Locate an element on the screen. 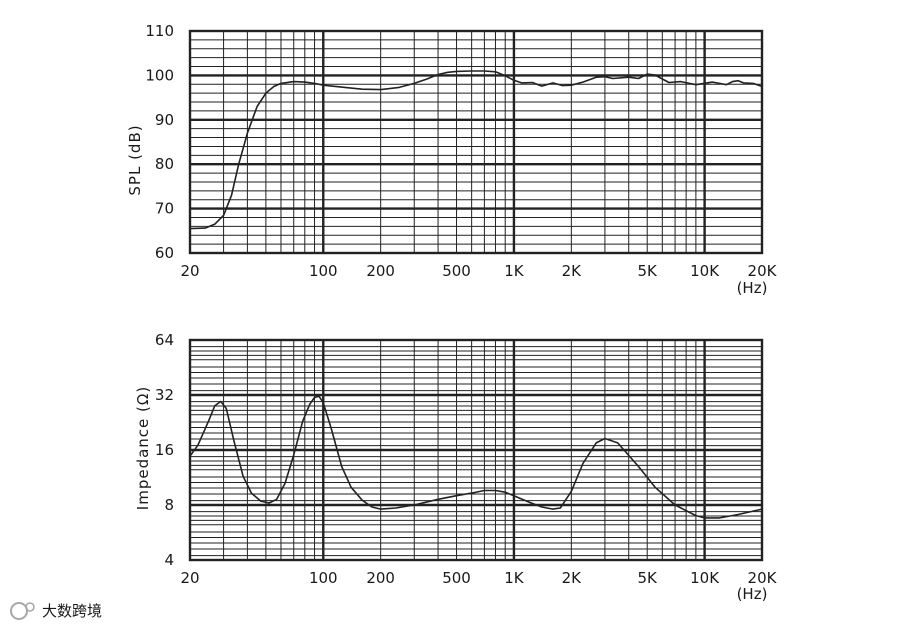 The image size is (900, 630). y-tick-label: 4 is located at coordinates (169, 560).